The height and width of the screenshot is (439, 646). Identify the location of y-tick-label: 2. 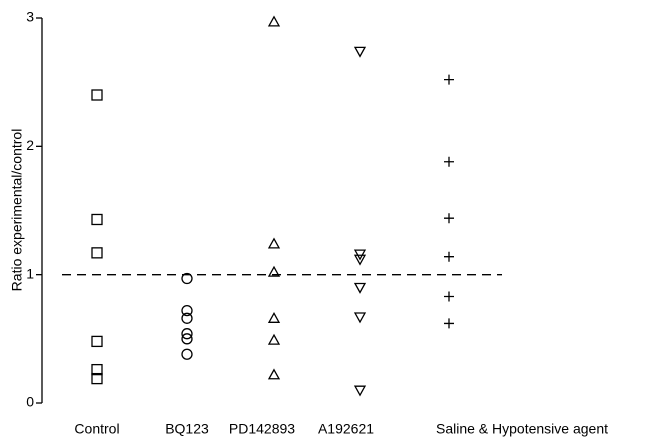
(30, 145).